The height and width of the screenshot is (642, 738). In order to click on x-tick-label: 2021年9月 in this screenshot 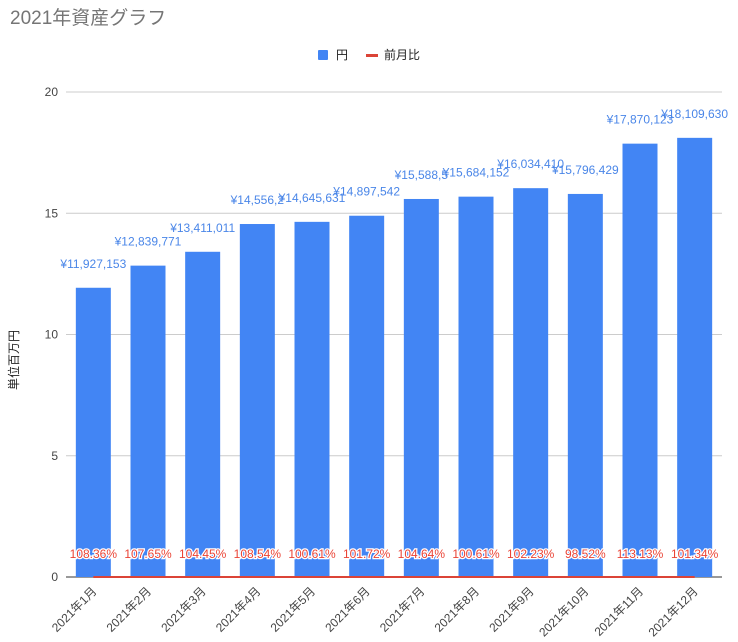, I will do `click(511, 609)`.